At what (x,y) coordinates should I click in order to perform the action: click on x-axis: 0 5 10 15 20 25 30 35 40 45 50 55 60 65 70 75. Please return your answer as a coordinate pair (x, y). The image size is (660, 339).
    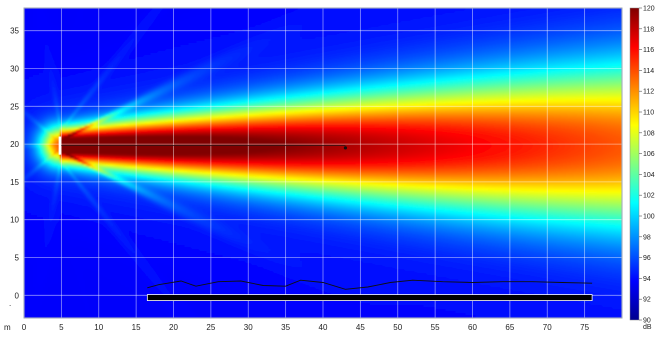
    Looking at the image, I should click on (306, 327).